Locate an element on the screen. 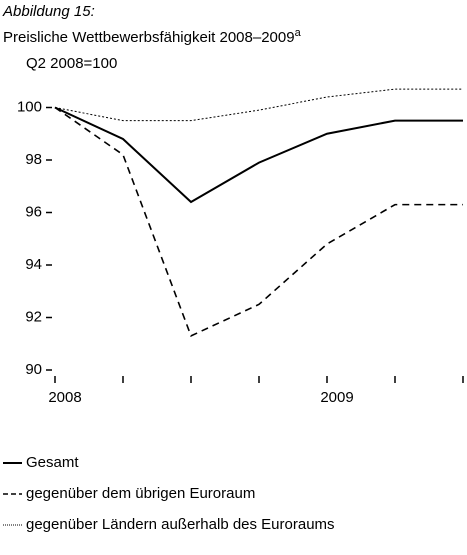 The width and height of the screenshot is (467, 555). y-tick-label: 100 is located at coordinates (29, 106).